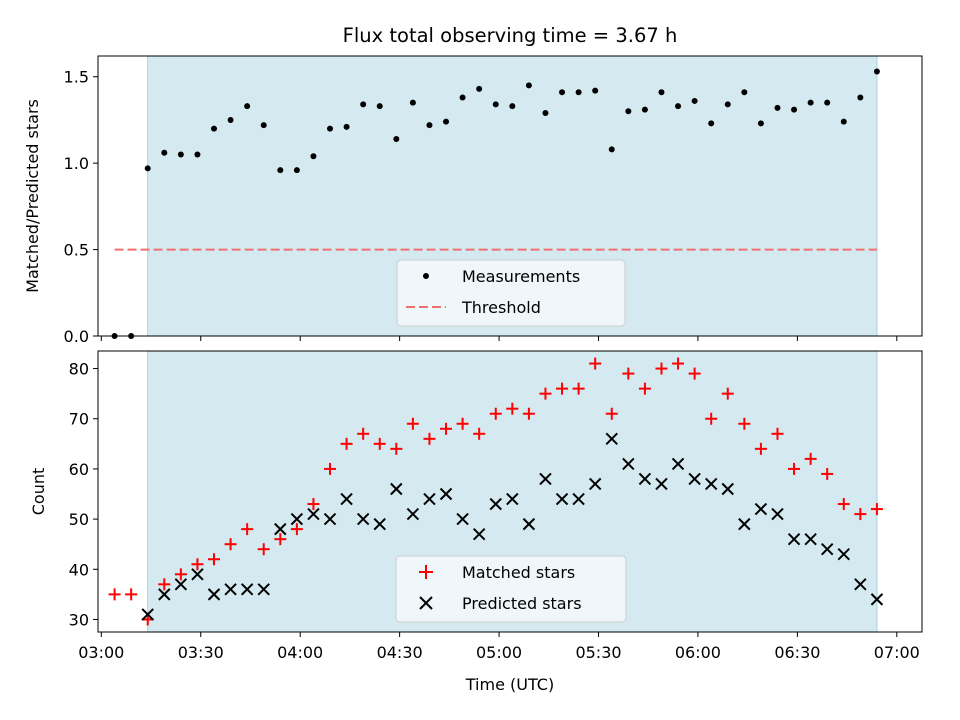 This screenshot has height=720, width=960. I want to click on matched-legend-marker, so click(426, 572).